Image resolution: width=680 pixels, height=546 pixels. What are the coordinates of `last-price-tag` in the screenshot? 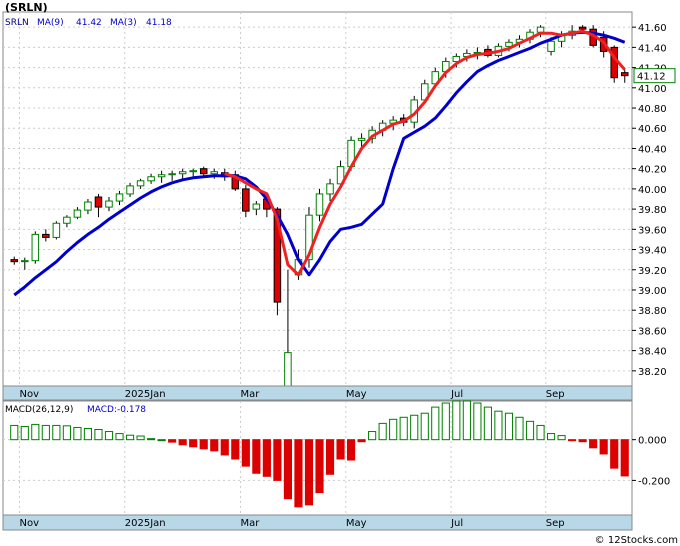 It's located at (654, 76).